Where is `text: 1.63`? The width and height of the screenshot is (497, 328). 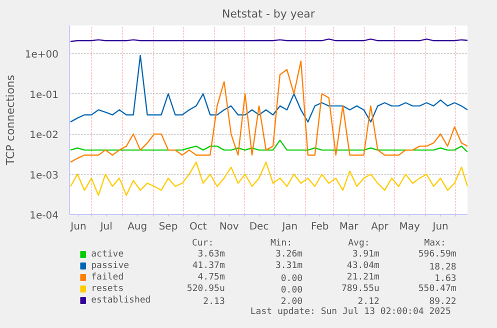 text: 1.63 is located at coordinates (445, 279).